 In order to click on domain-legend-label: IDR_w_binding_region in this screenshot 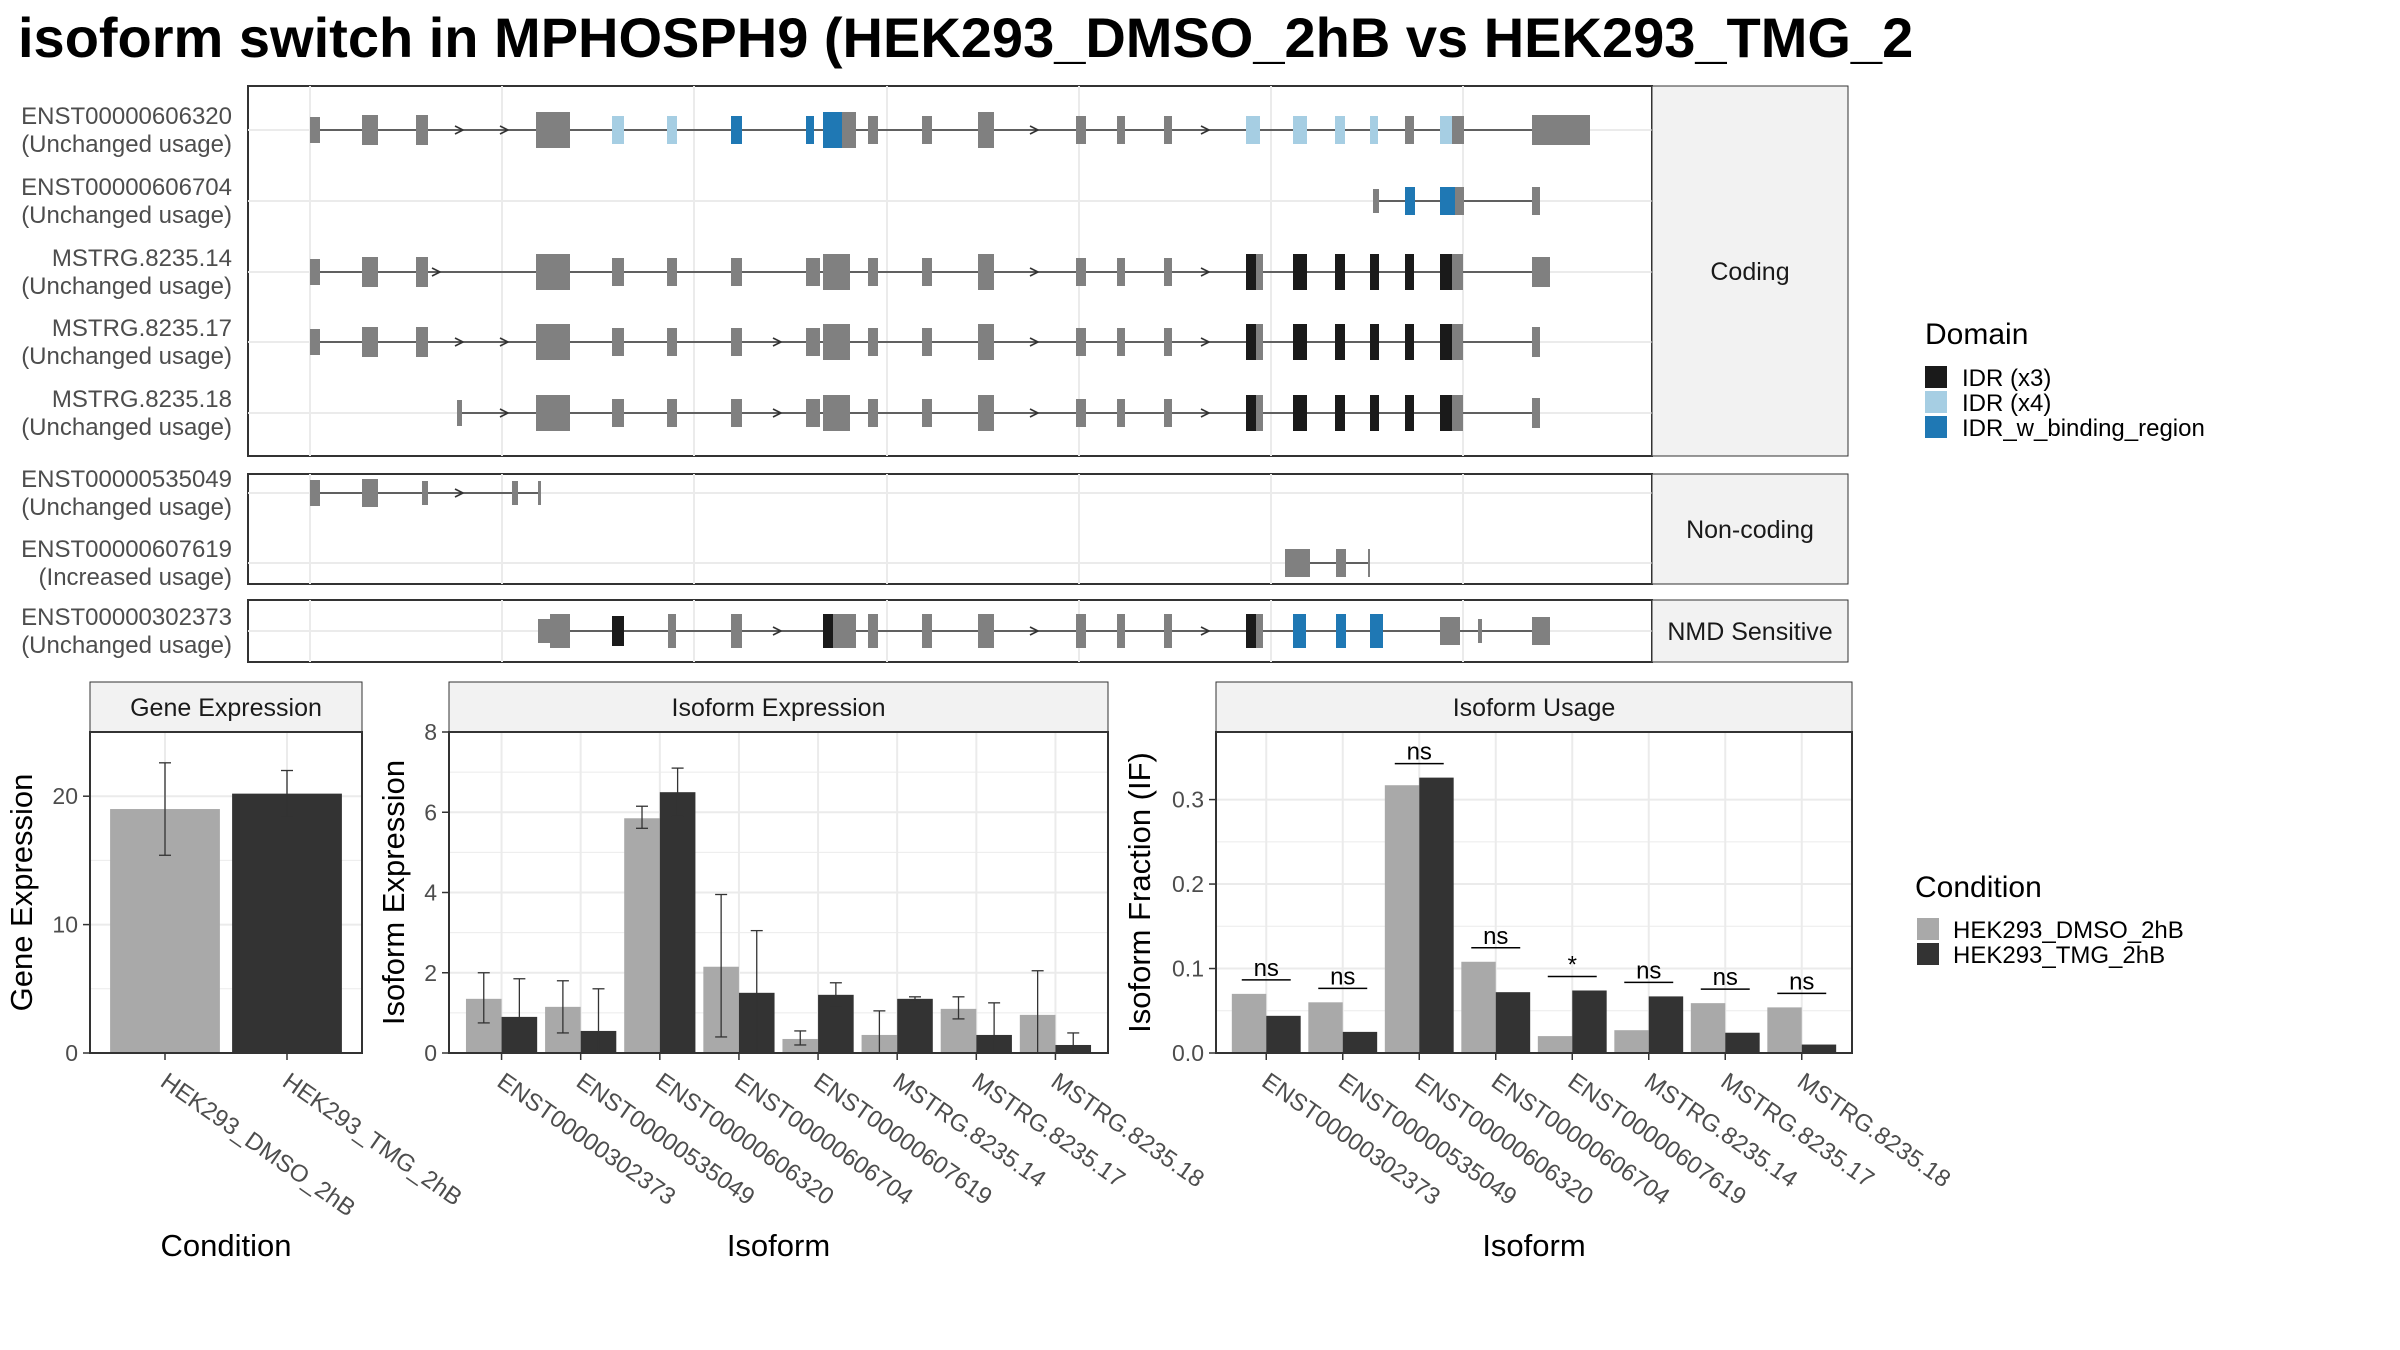, I will do `click(2083, 428)`.